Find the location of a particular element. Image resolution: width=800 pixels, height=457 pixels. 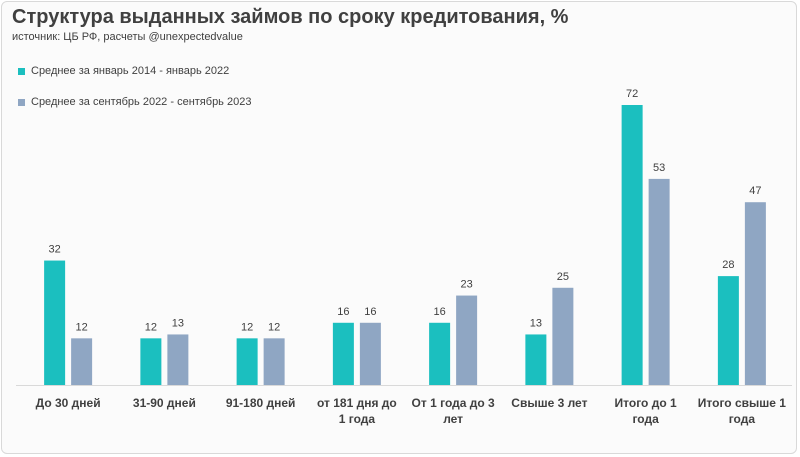

data-label-series-1-cat-2: 12 is located at coordinates (151, 327).